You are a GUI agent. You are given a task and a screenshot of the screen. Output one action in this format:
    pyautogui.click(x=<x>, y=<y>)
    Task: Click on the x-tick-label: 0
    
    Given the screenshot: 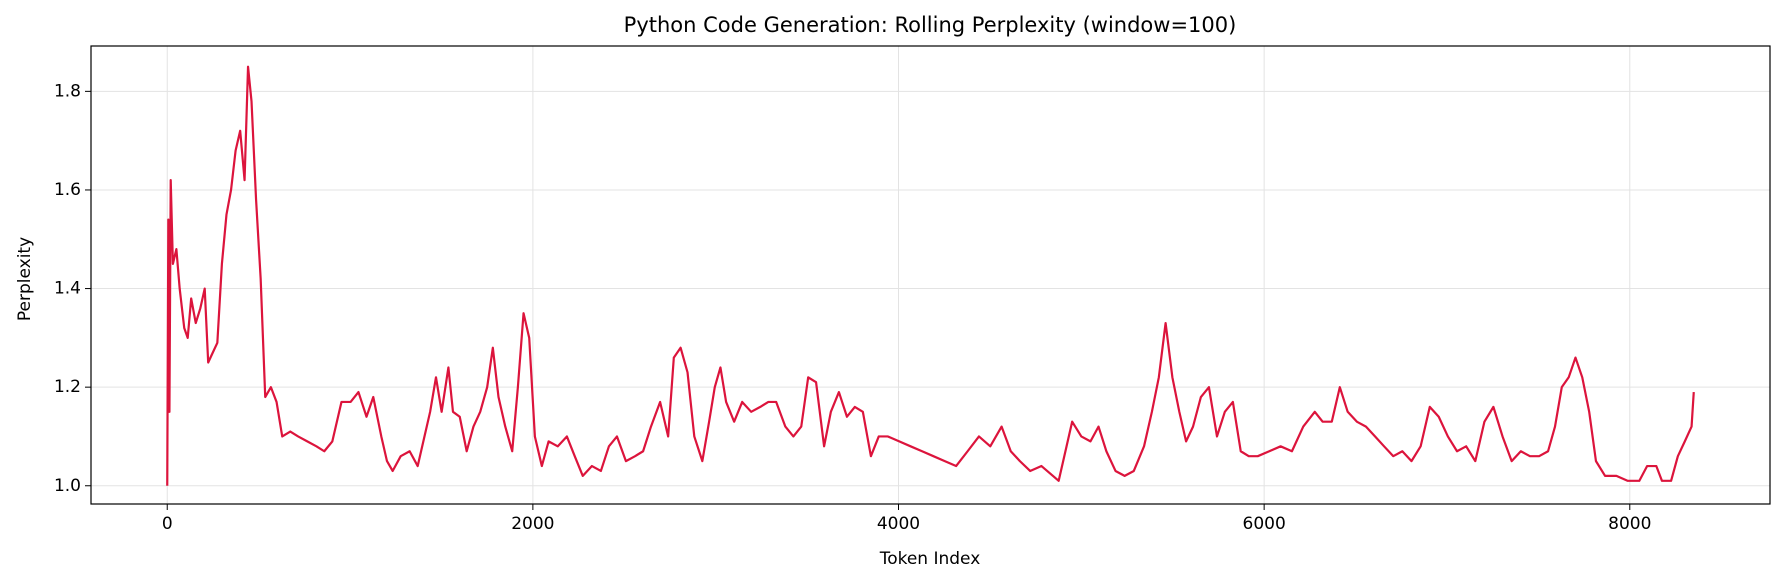 What is the action you would take?
    pyautogui.click(x=167, y=524)
    